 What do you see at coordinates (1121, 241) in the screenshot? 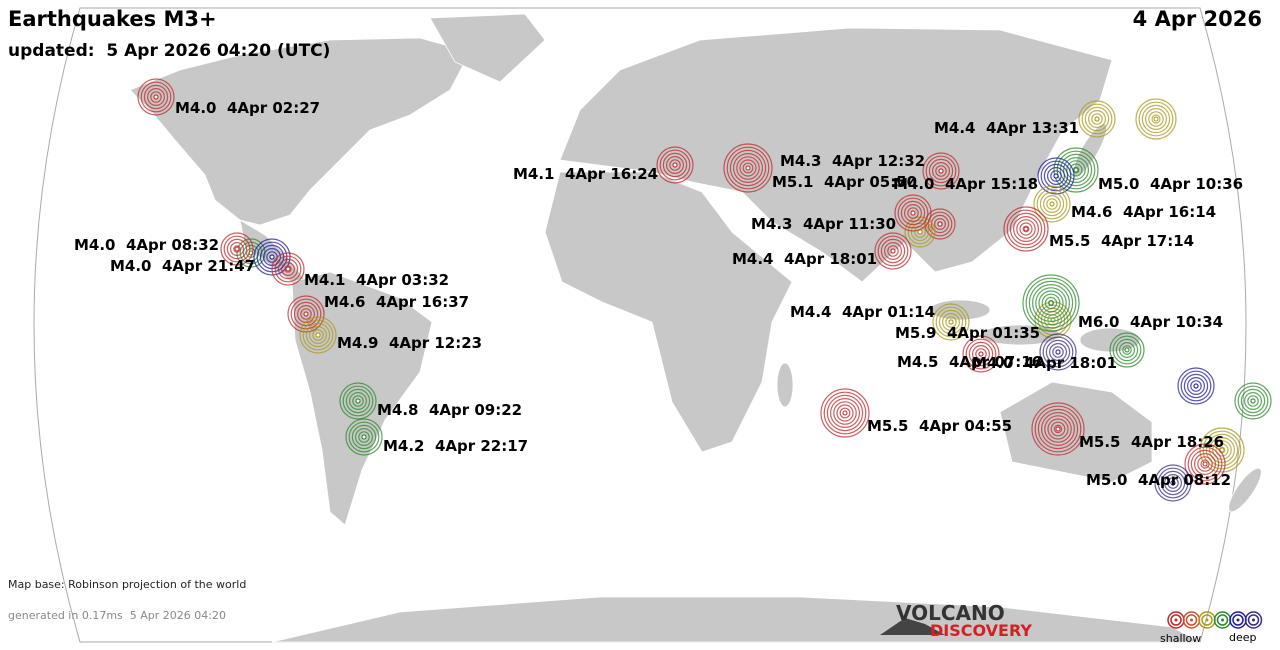
I see `quake-label: M5.5 4Apr 17:14` at bounding box center [1121, 241].